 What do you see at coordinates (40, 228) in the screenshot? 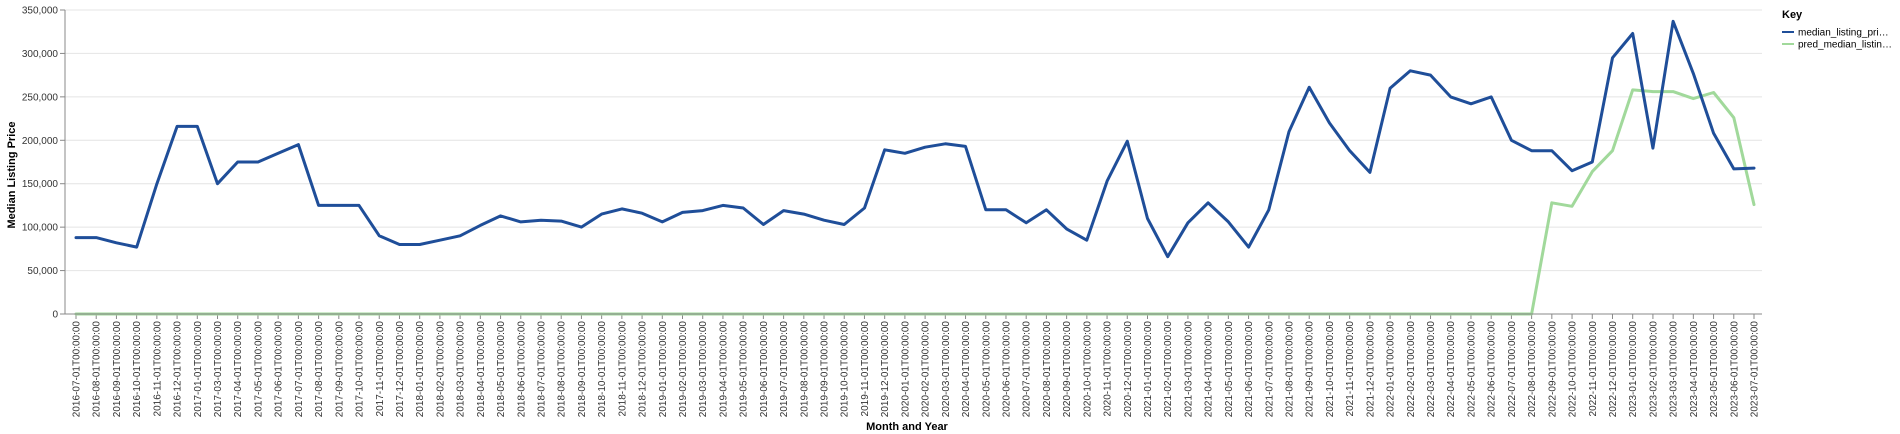
I see `y-tick-label: 100,000` at bounding box center [40, 228].